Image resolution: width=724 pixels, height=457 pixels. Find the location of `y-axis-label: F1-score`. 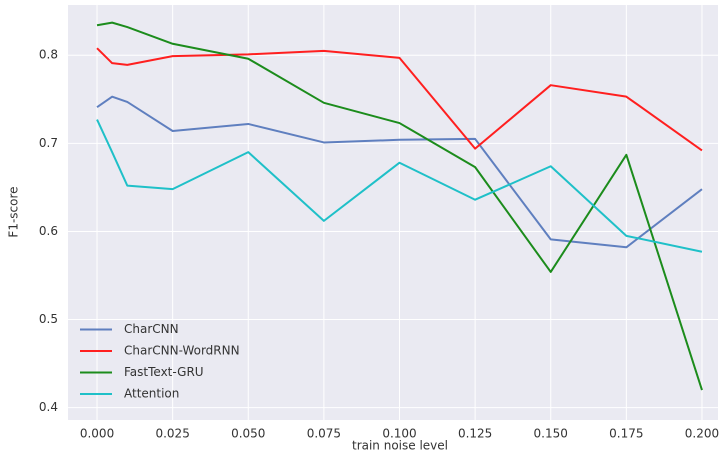

y-axis-label: F1-score is located at coordinates (14, 211).